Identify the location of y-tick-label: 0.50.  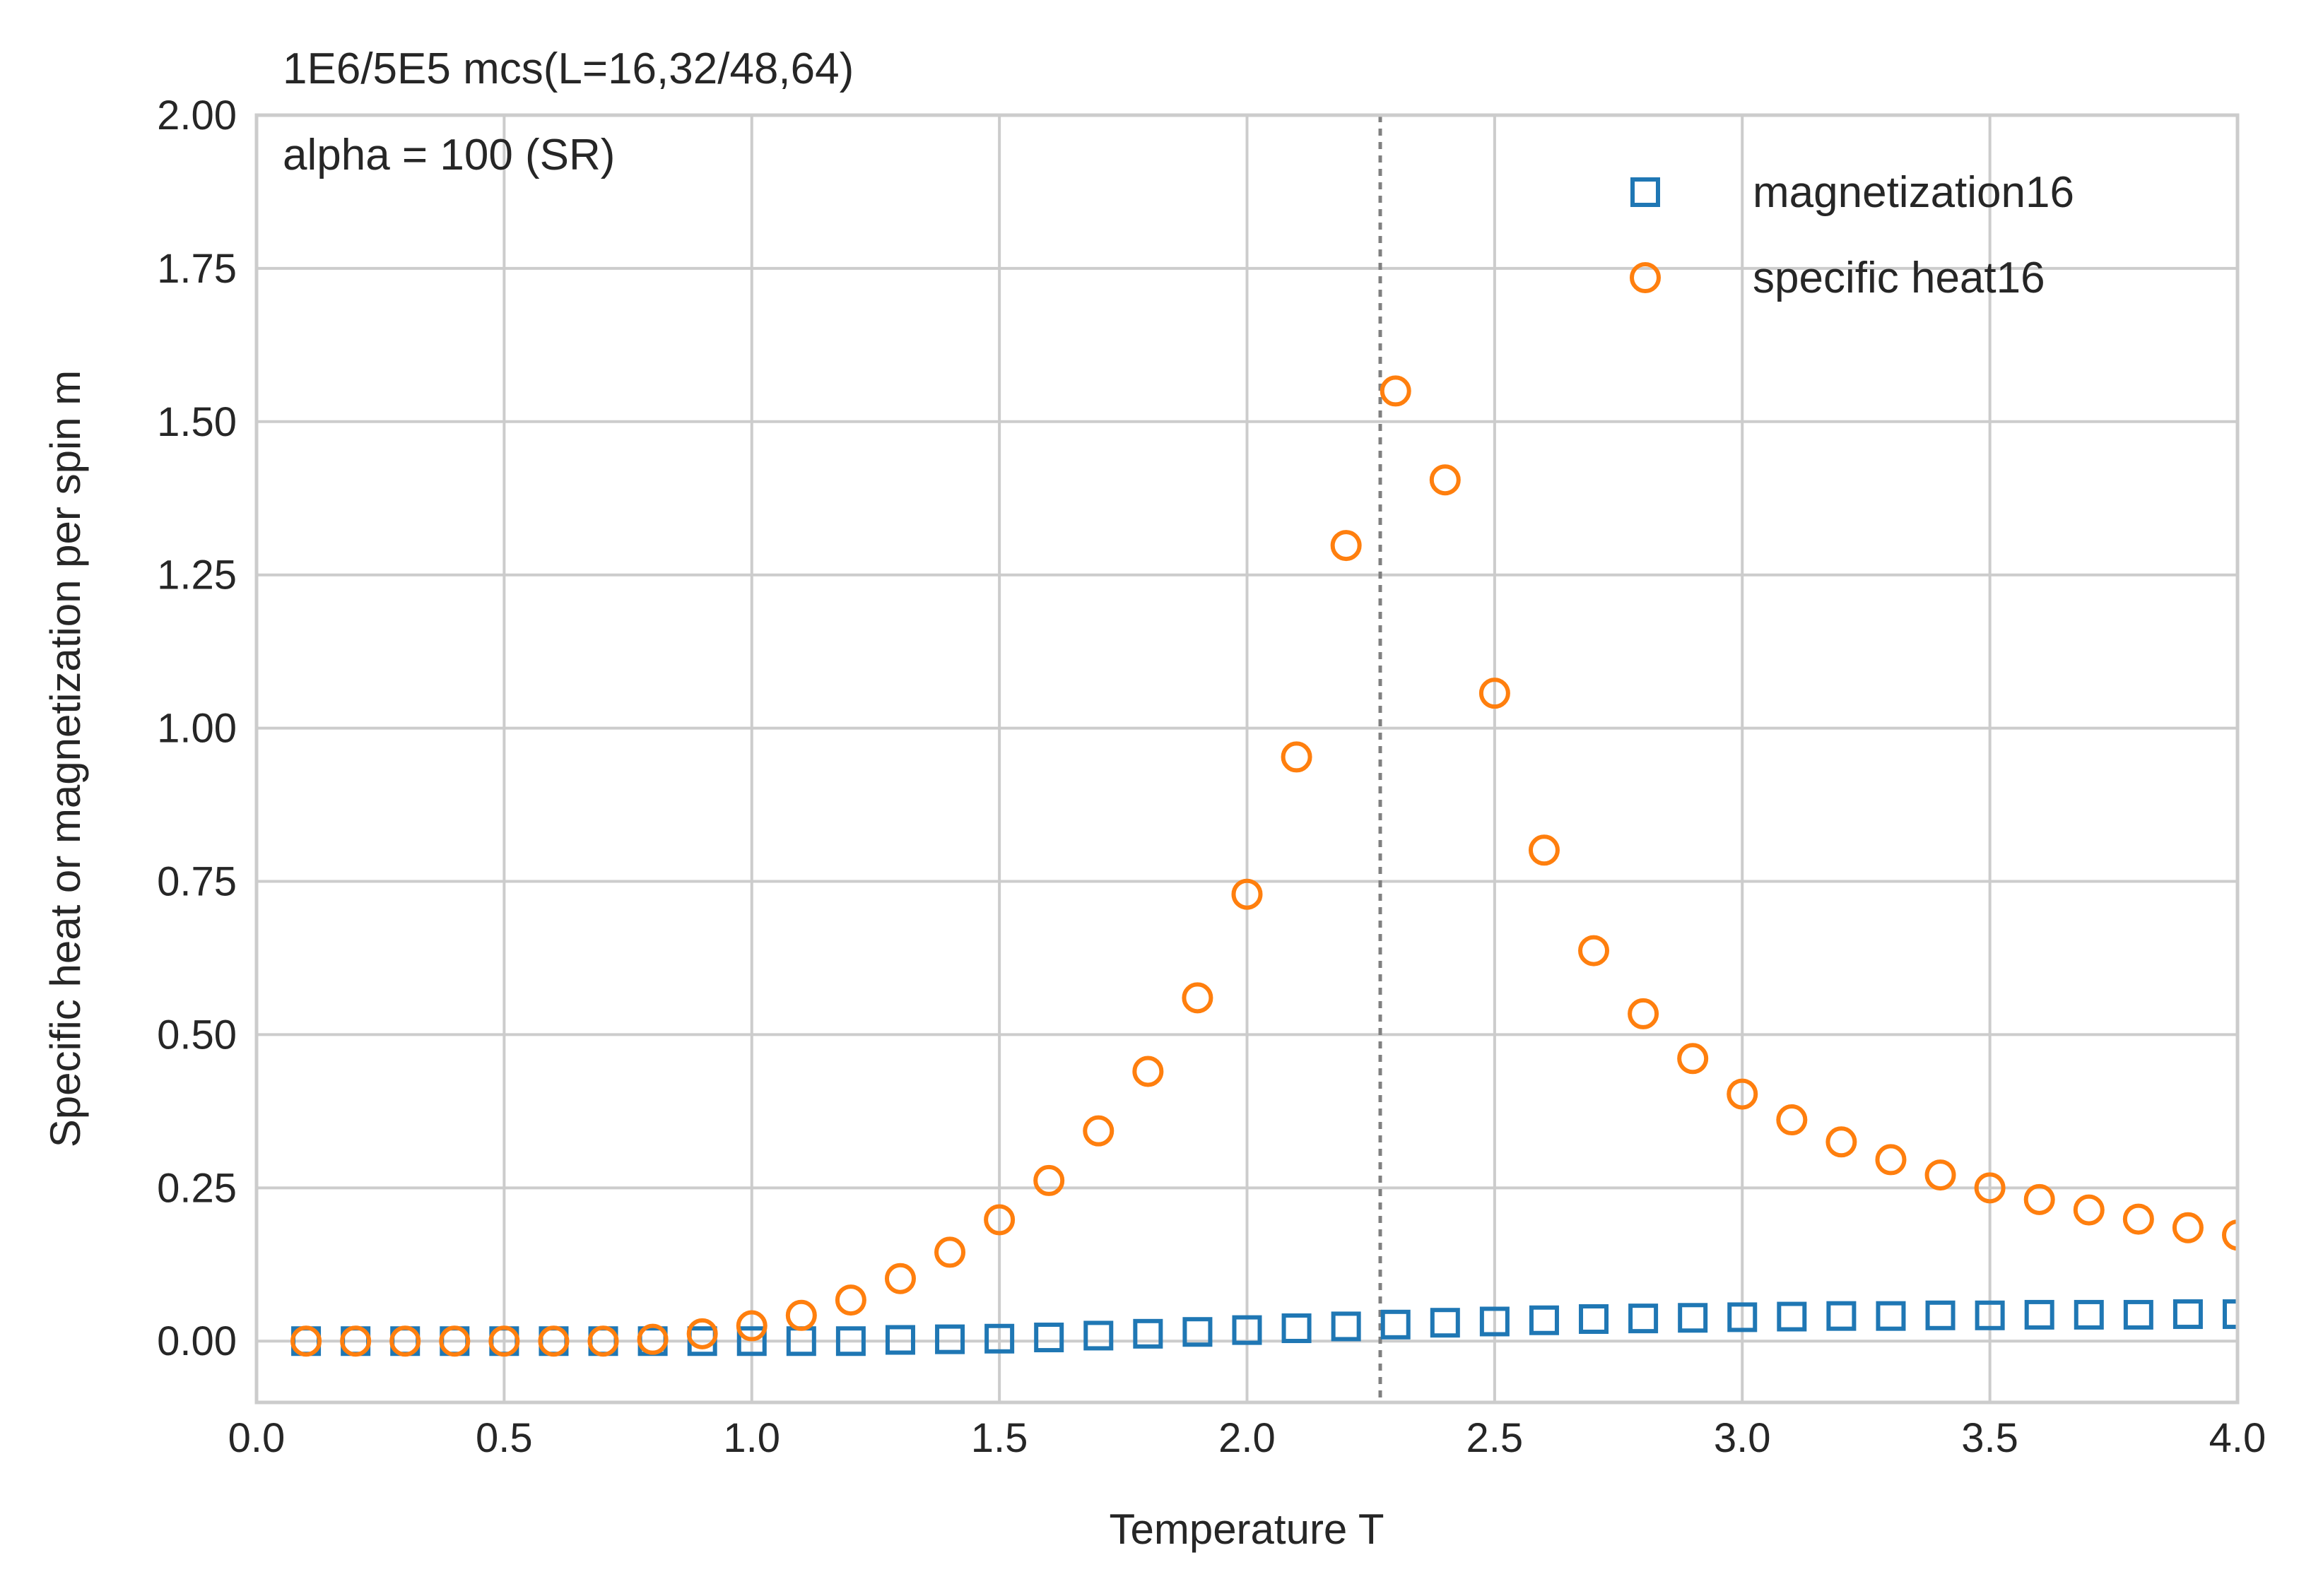
(197, 1035).